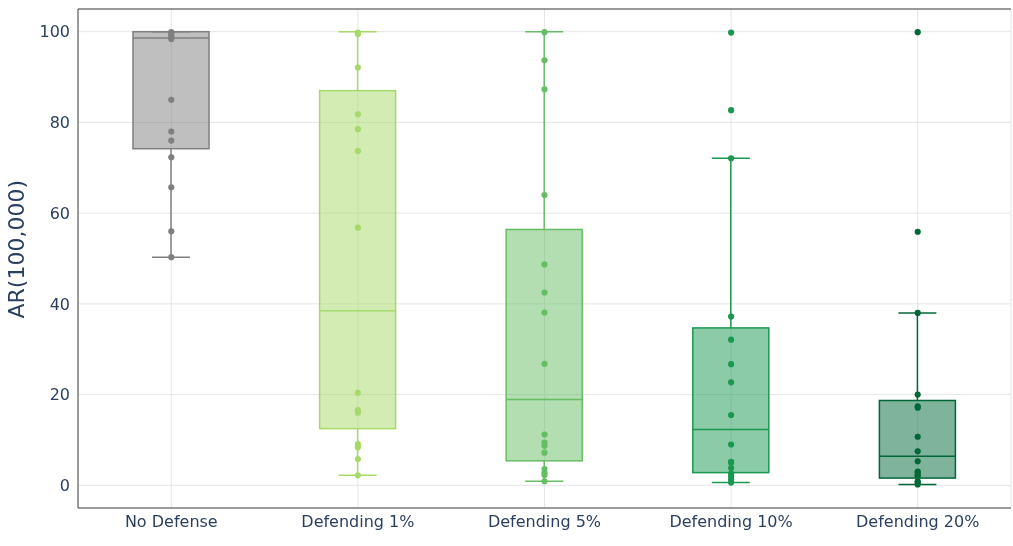  I want to click on y-tick-label: 20, so click(59, 395).